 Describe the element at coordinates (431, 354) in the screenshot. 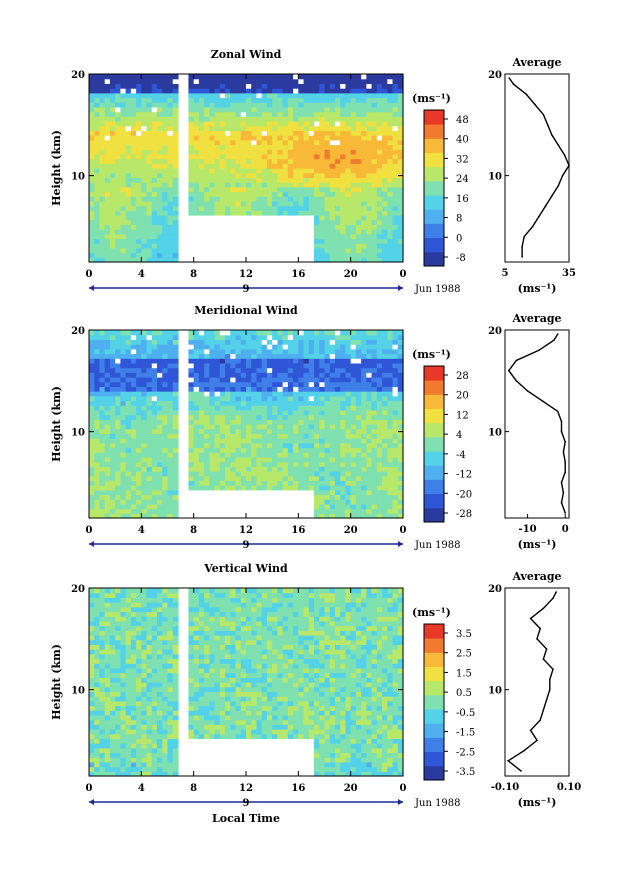

I see `colorbar-unit: (ms⁻¹)` at that location.